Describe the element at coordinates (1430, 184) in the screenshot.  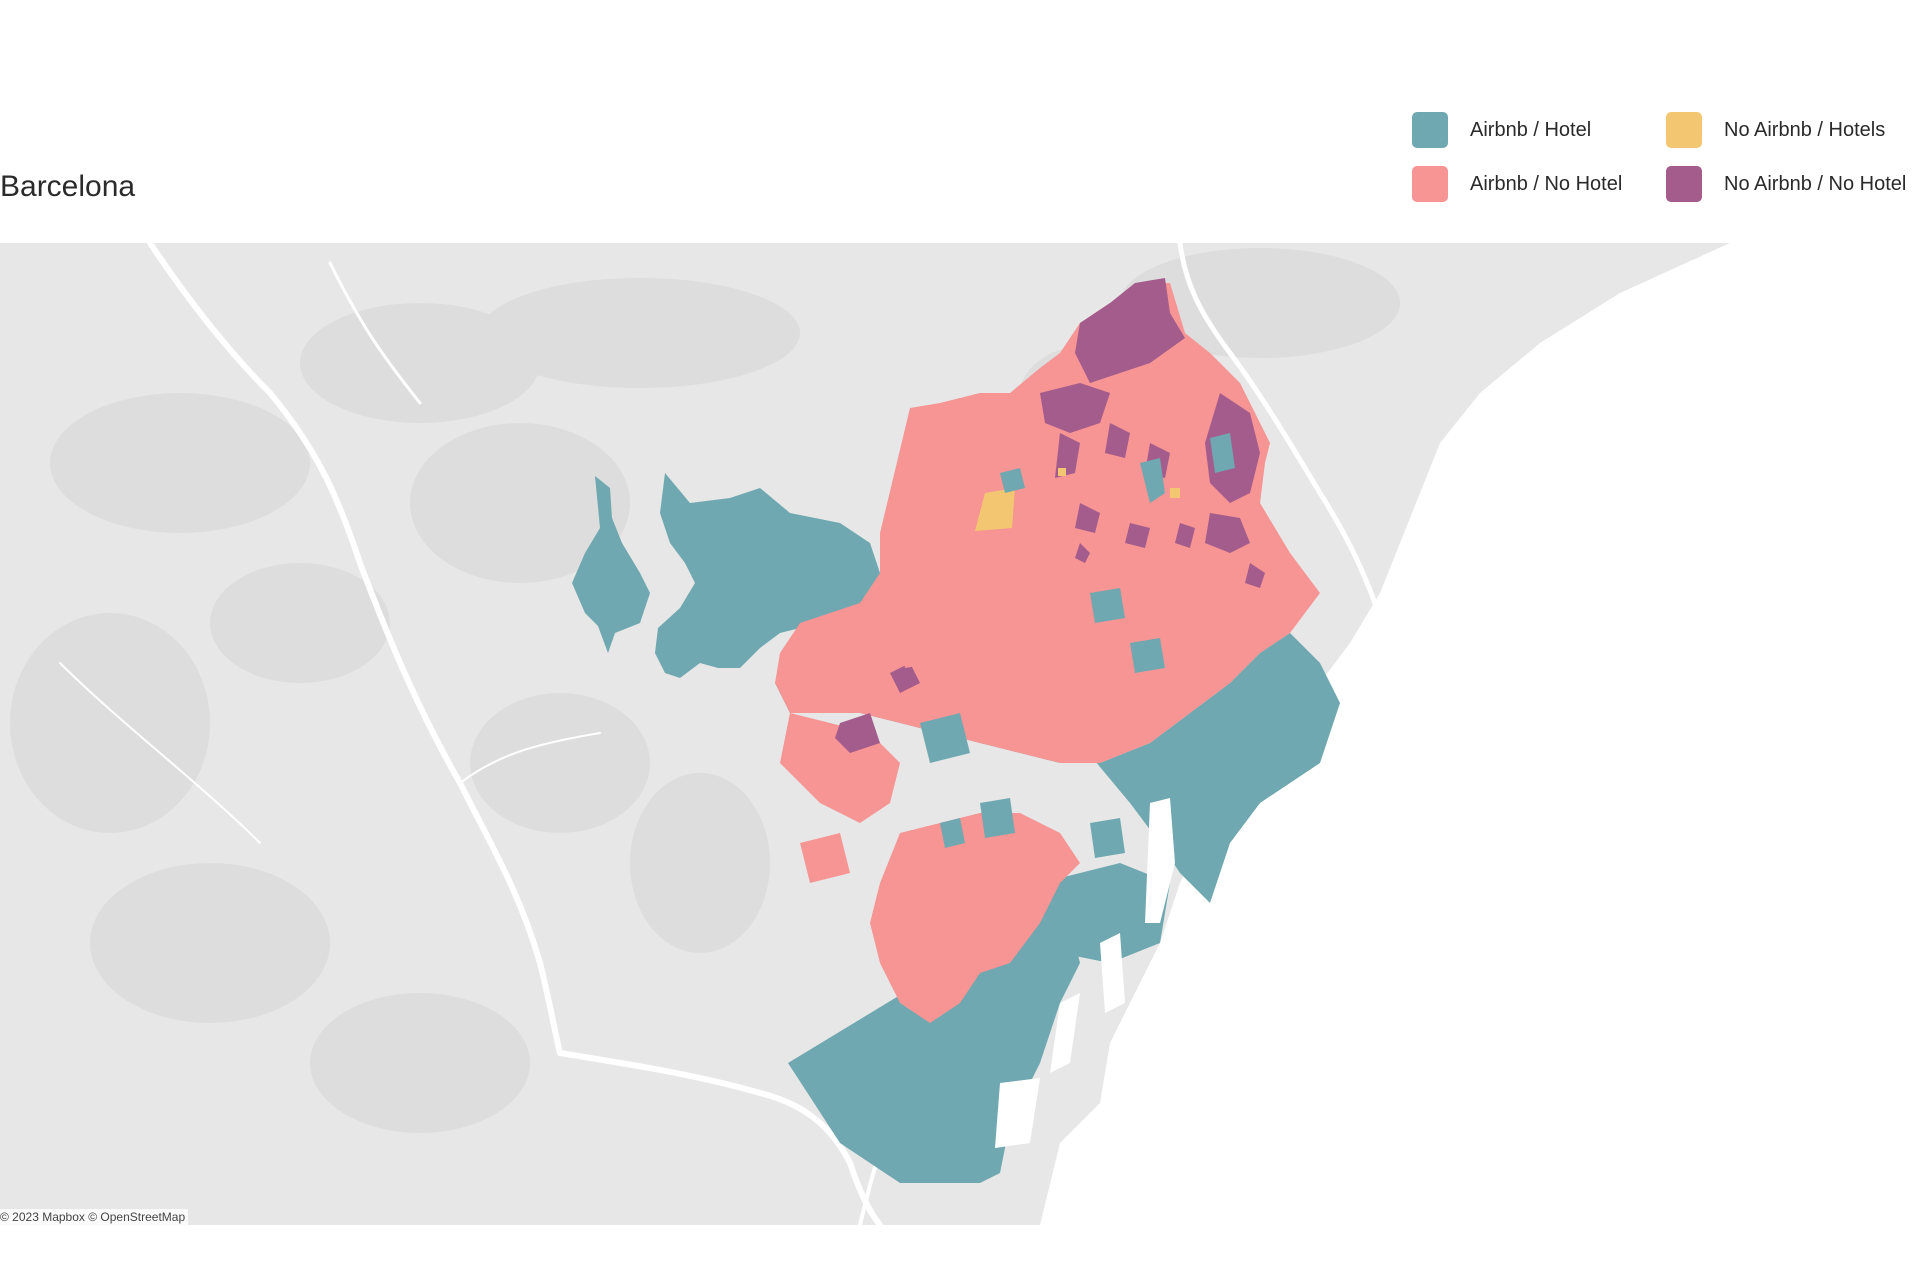
I see `legend-swatch-airbnb-no-hotel` at that location.